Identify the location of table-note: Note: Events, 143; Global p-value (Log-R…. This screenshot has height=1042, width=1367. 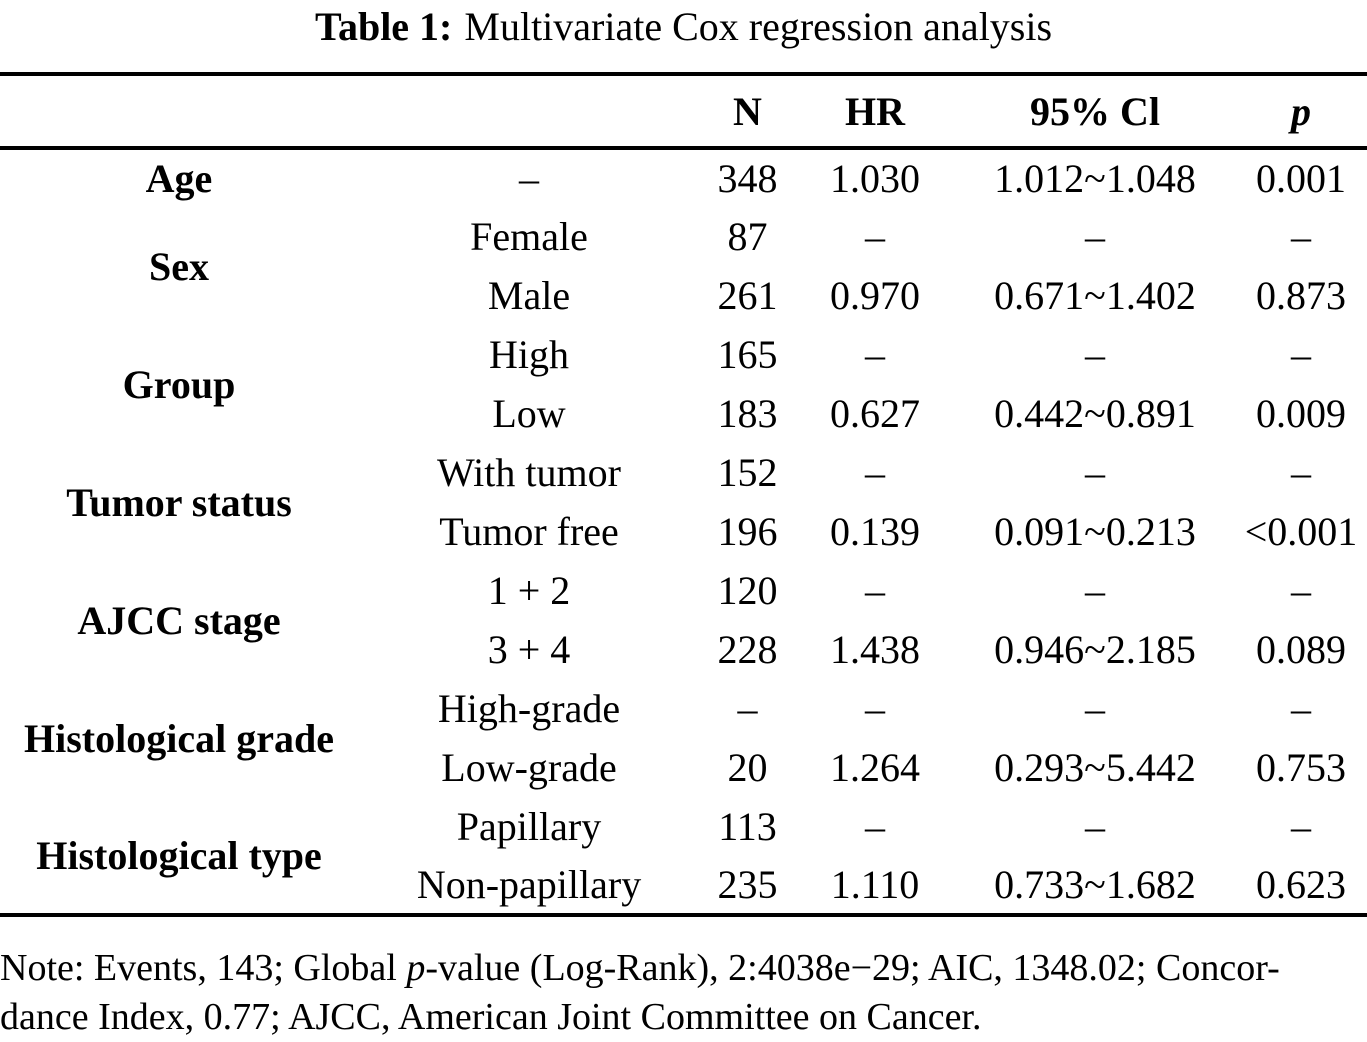
(683, 993).